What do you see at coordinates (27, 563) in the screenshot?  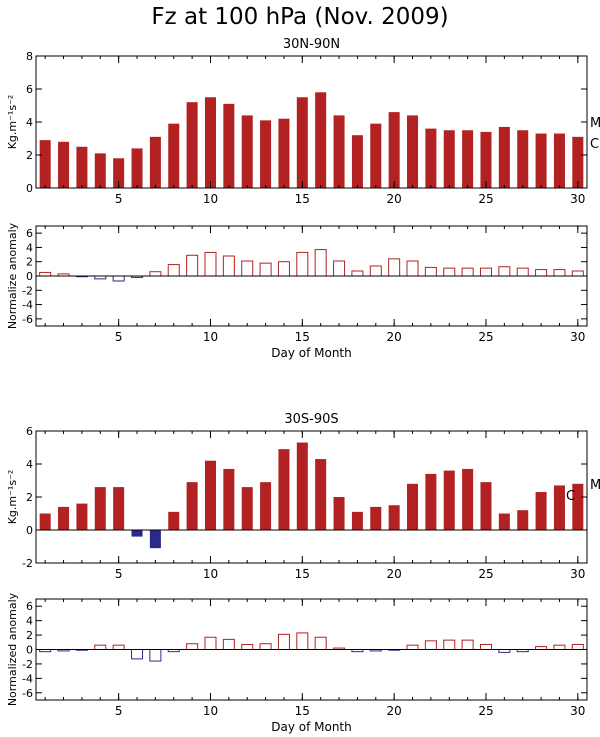 I see `y-tick-label: -2` at bounding box center [27, 563].